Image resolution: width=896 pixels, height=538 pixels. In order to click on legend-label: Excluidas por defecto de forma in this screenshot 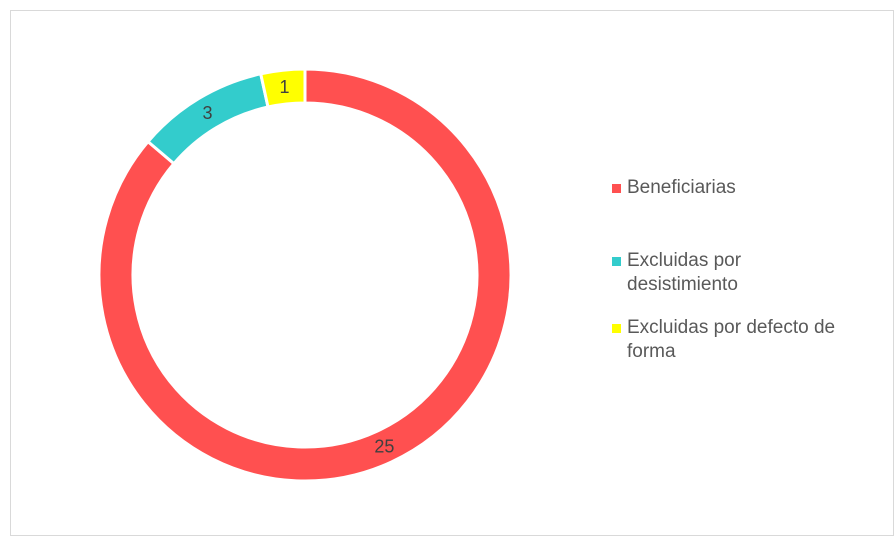, I will do `click(731, 339)`.